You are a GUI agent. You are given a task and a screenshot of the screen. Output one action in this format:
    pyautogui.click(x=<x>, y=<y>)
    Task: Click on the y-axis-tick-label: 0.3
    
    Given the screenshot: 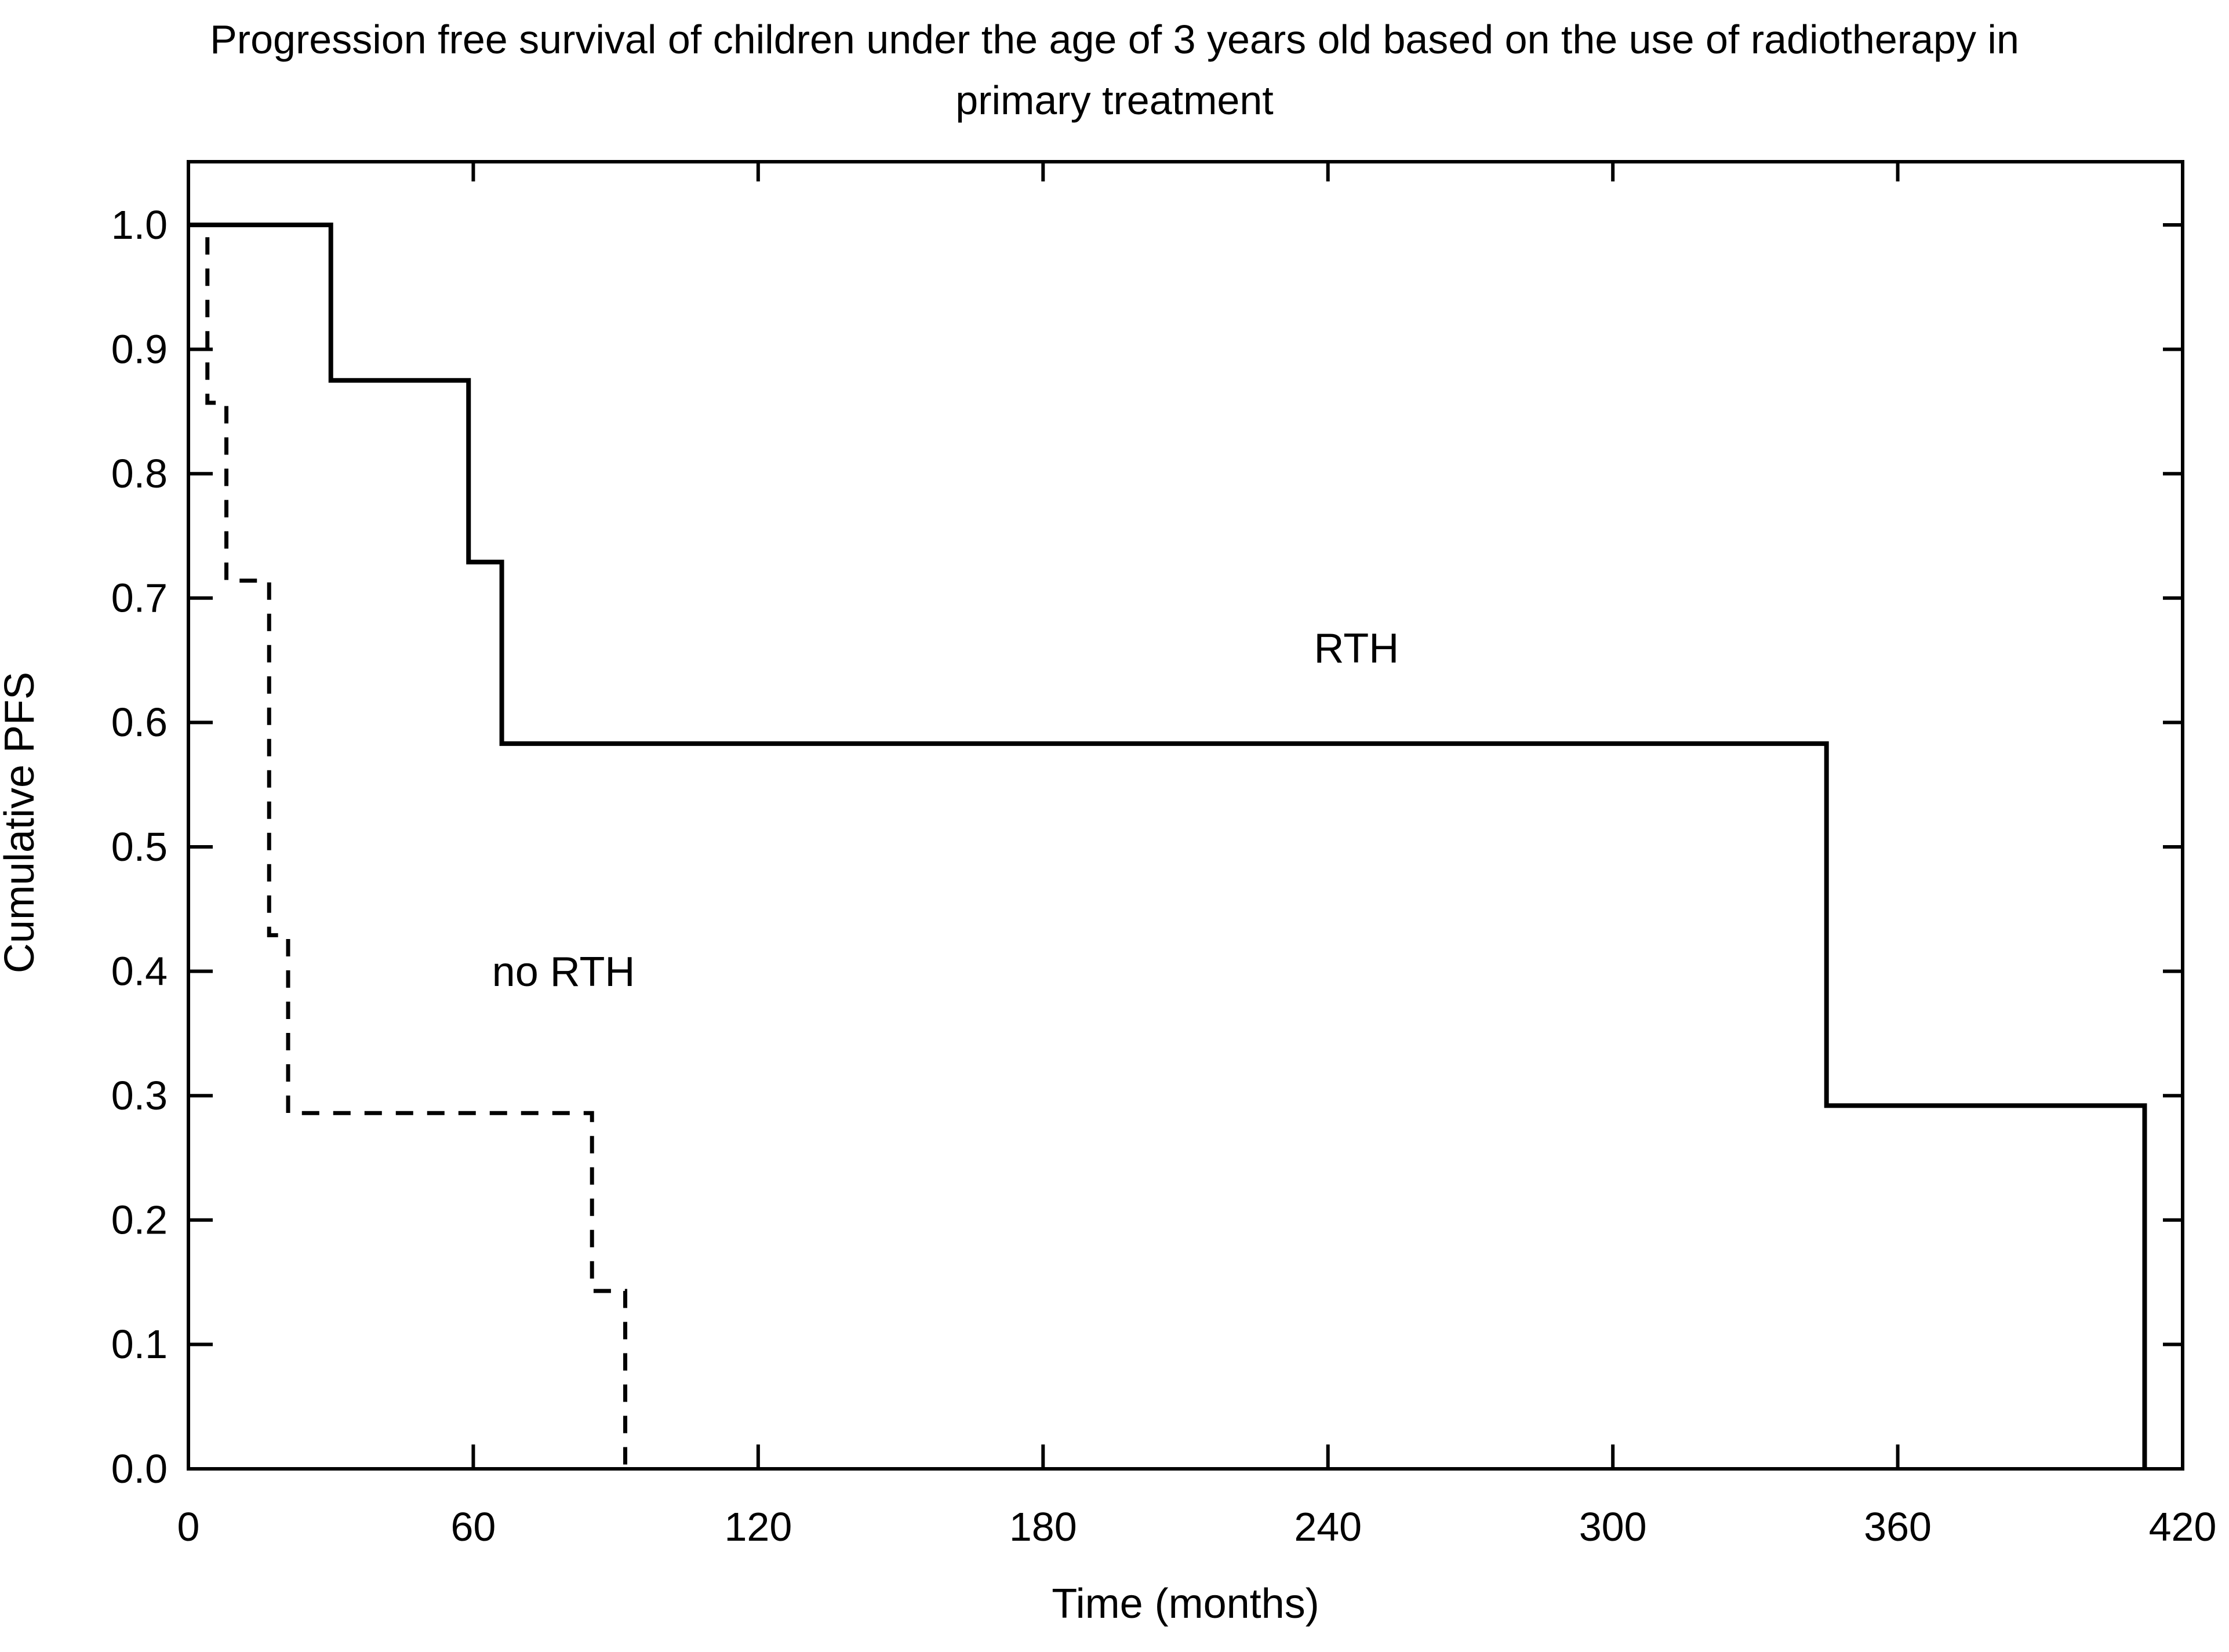 What is the action you would take?
    pyautogui.click(x=139, y=1095)
    